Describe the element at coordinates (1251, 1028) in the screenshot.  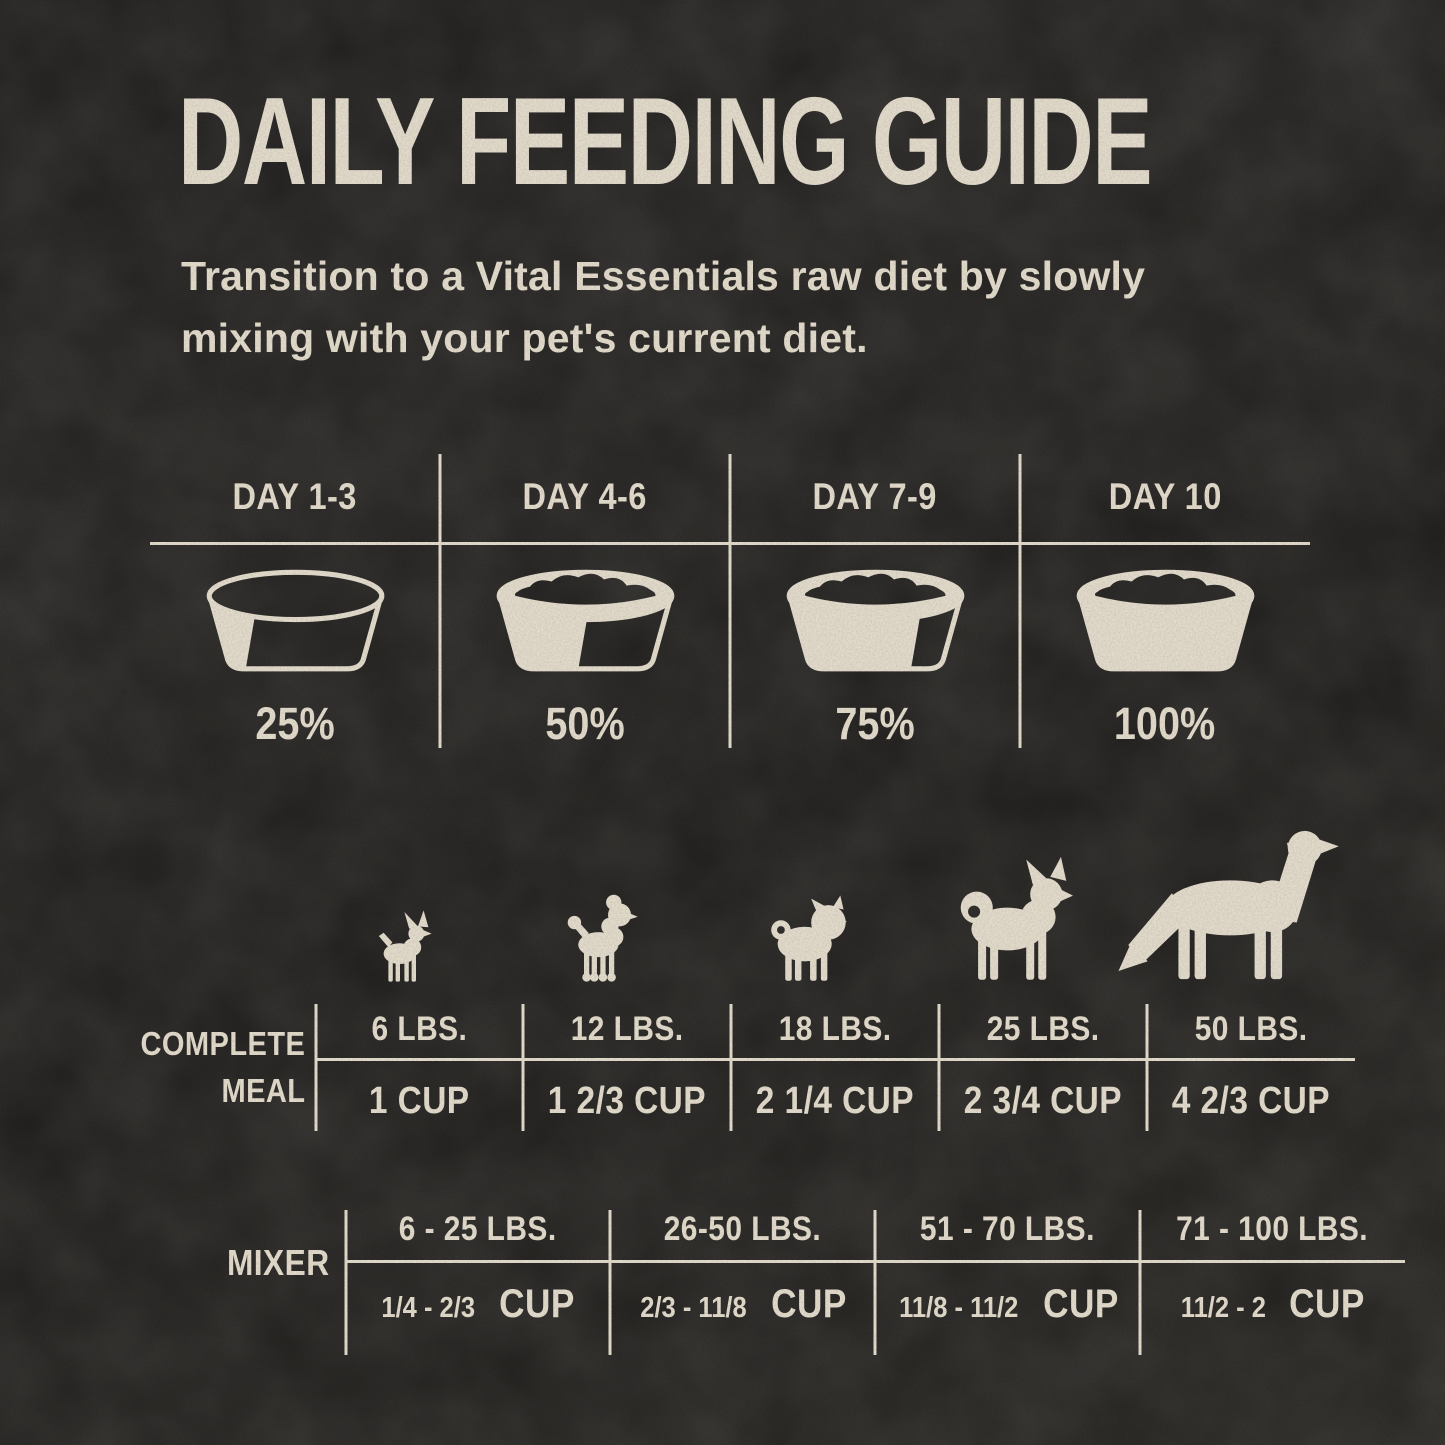
I see `weight-label: 50 LBS.` at that location.